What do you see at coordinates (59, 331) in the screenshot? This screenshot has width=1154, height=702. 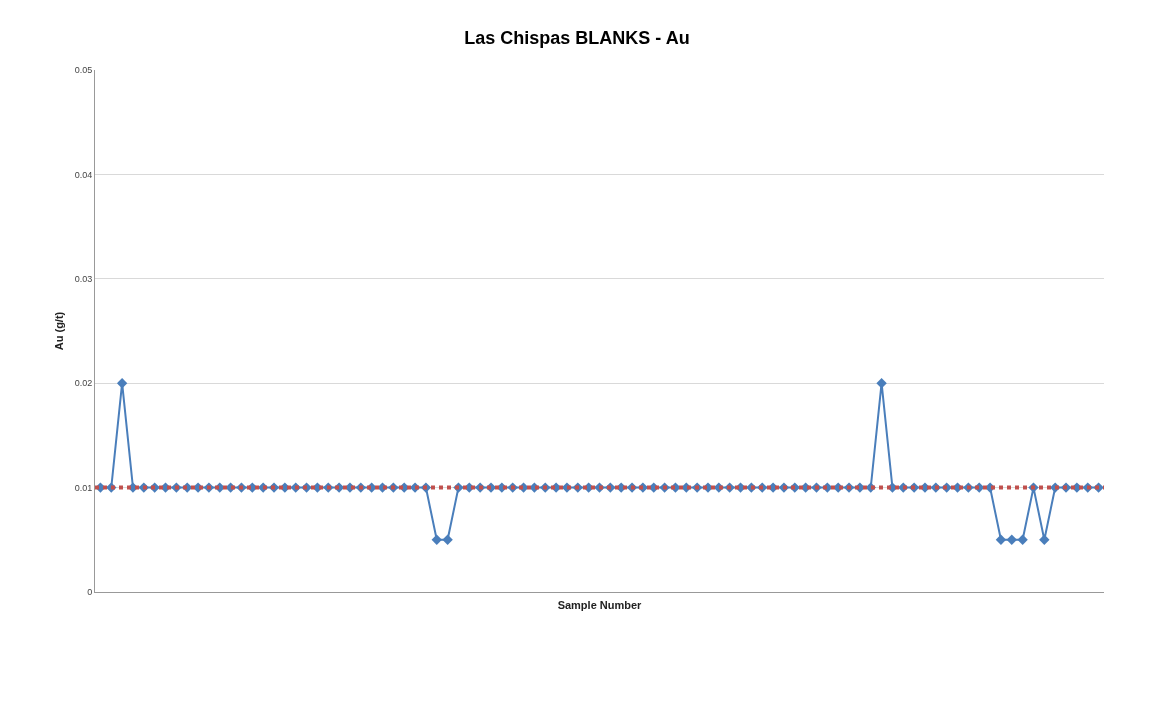 I see `y-axis-title: Au (g/t)` at bounding box center [59, 331].